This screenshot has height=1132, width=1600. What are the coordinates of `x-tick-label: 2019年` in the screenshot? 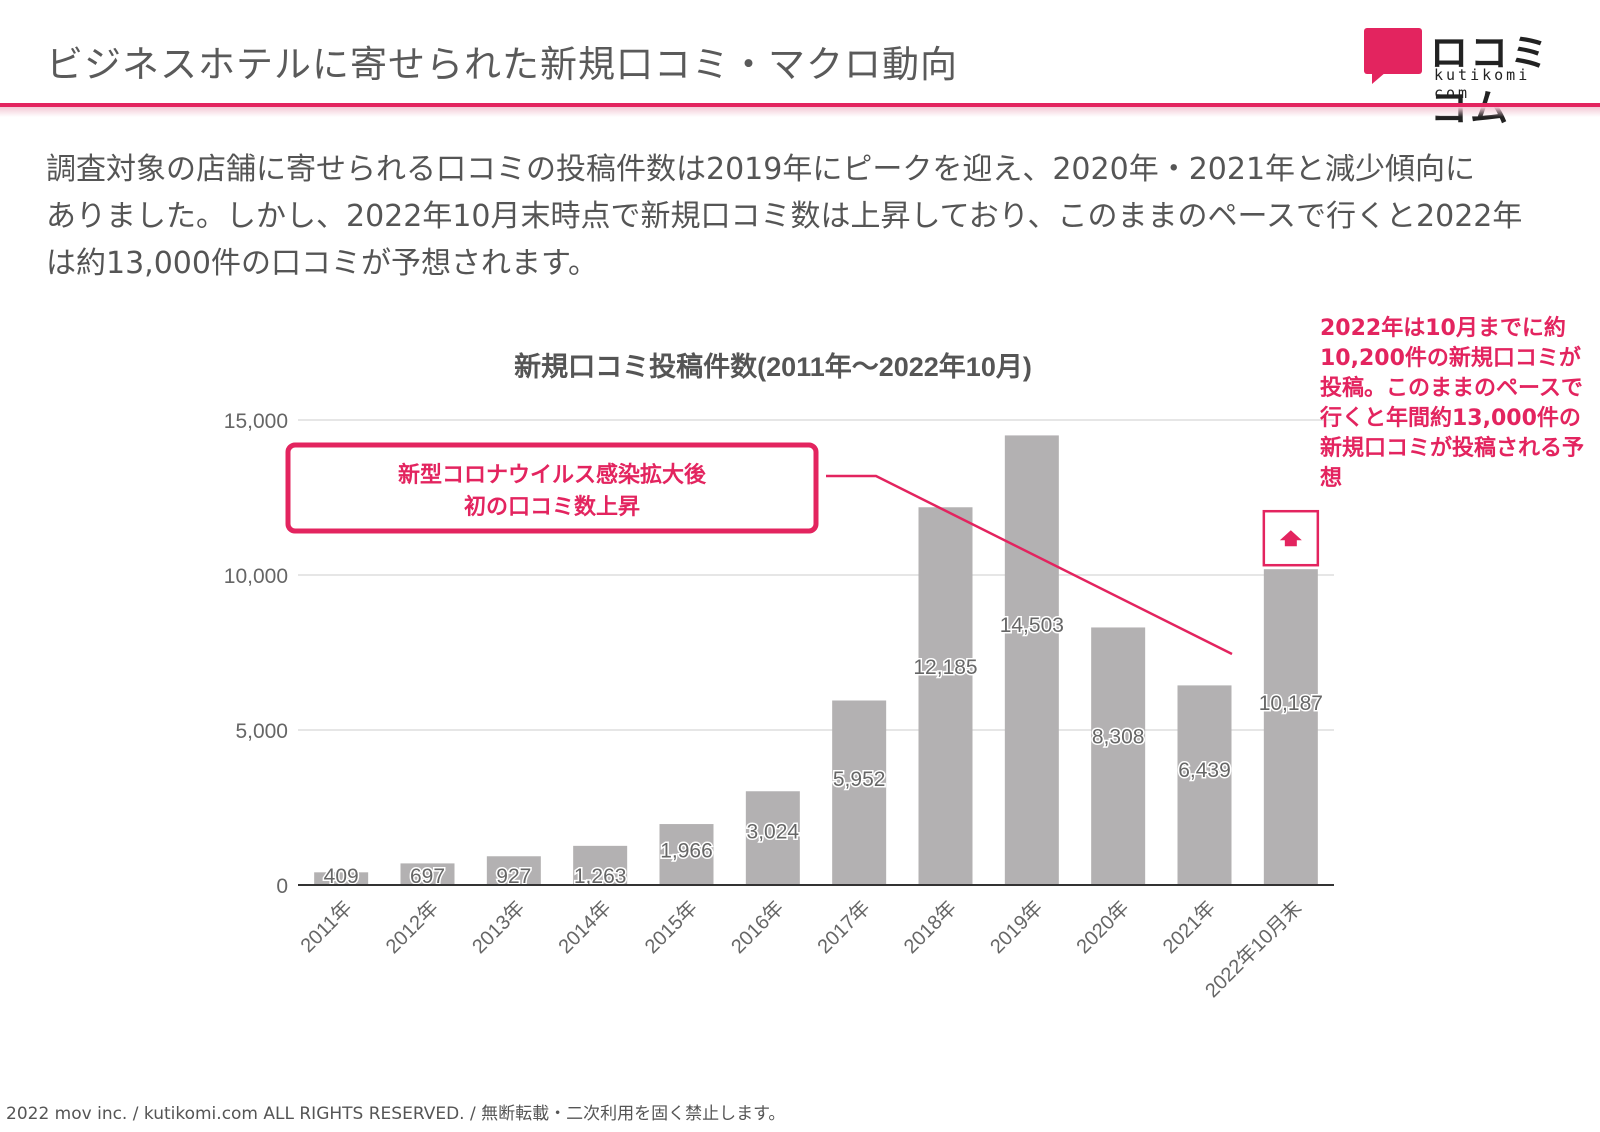 It's located at (1016, 927).